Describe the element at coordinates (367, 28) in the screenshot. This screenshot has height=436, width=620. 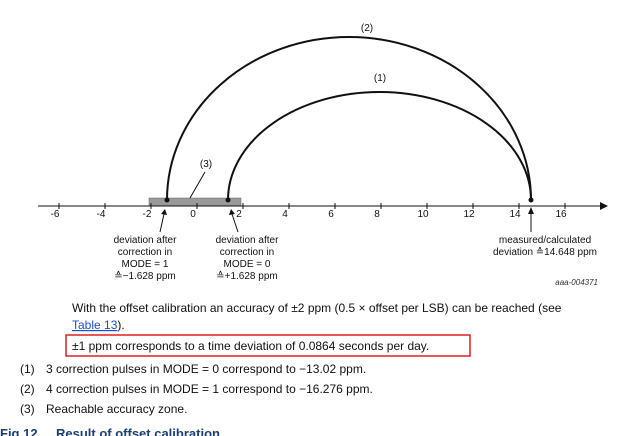
I see `arc-label: (2)` at that location.